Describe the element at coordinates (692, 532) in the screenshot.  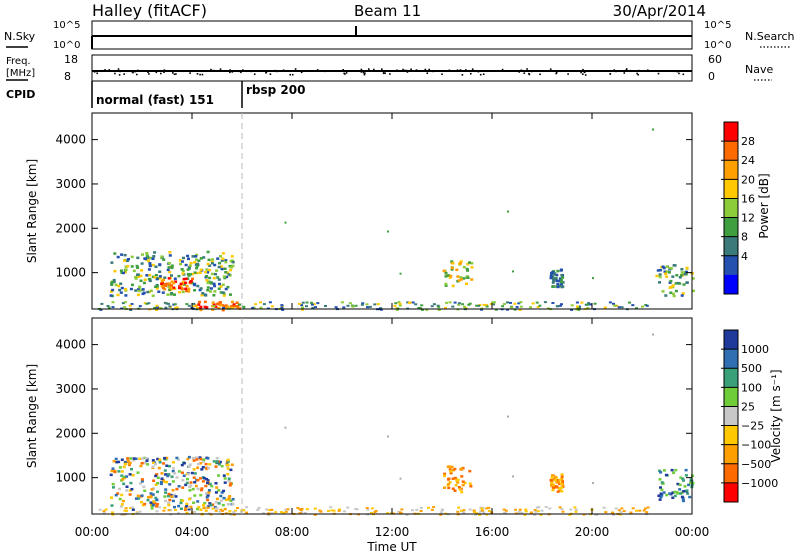
I see `x-tick-label: 00:00` at that location.